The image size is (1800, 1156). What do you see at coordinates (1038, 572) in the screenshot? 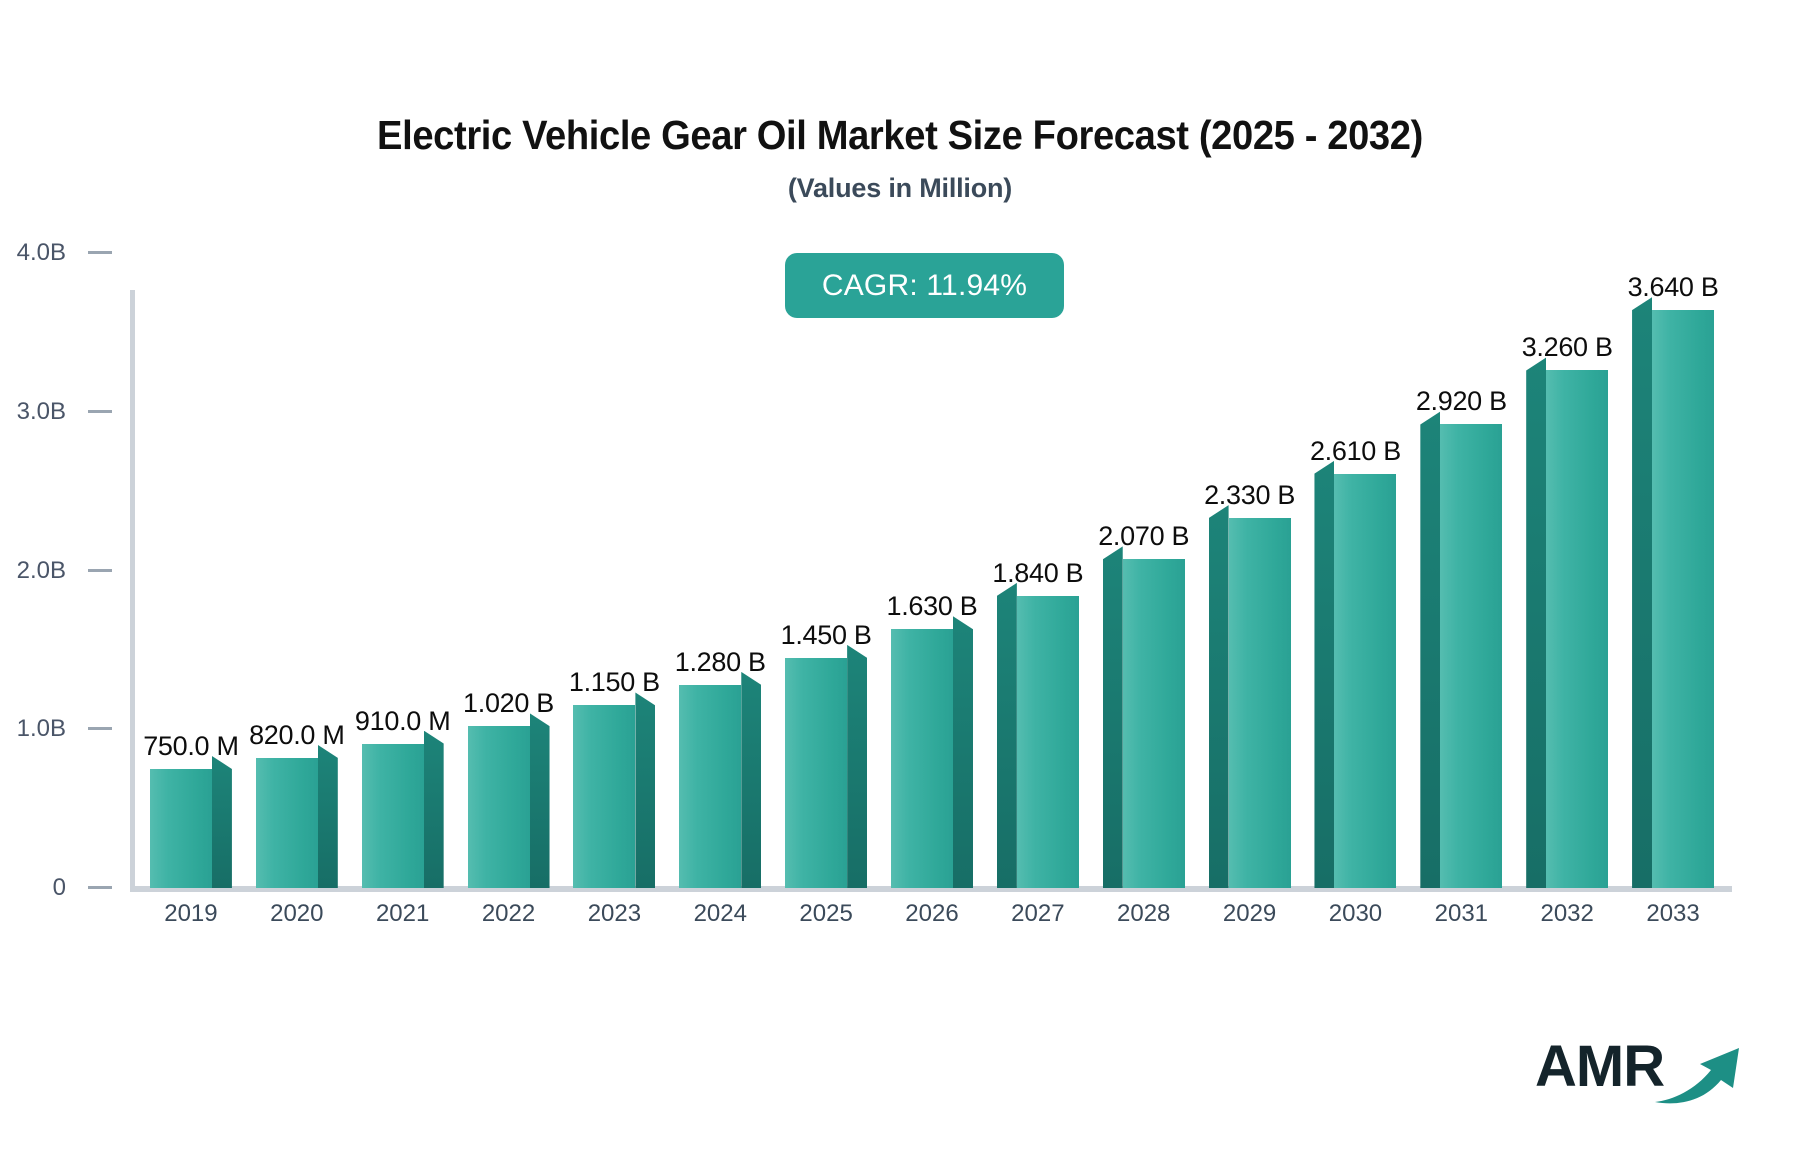
I see `bar-value-label: 1.840 B` at bounding box center [1038, 572].